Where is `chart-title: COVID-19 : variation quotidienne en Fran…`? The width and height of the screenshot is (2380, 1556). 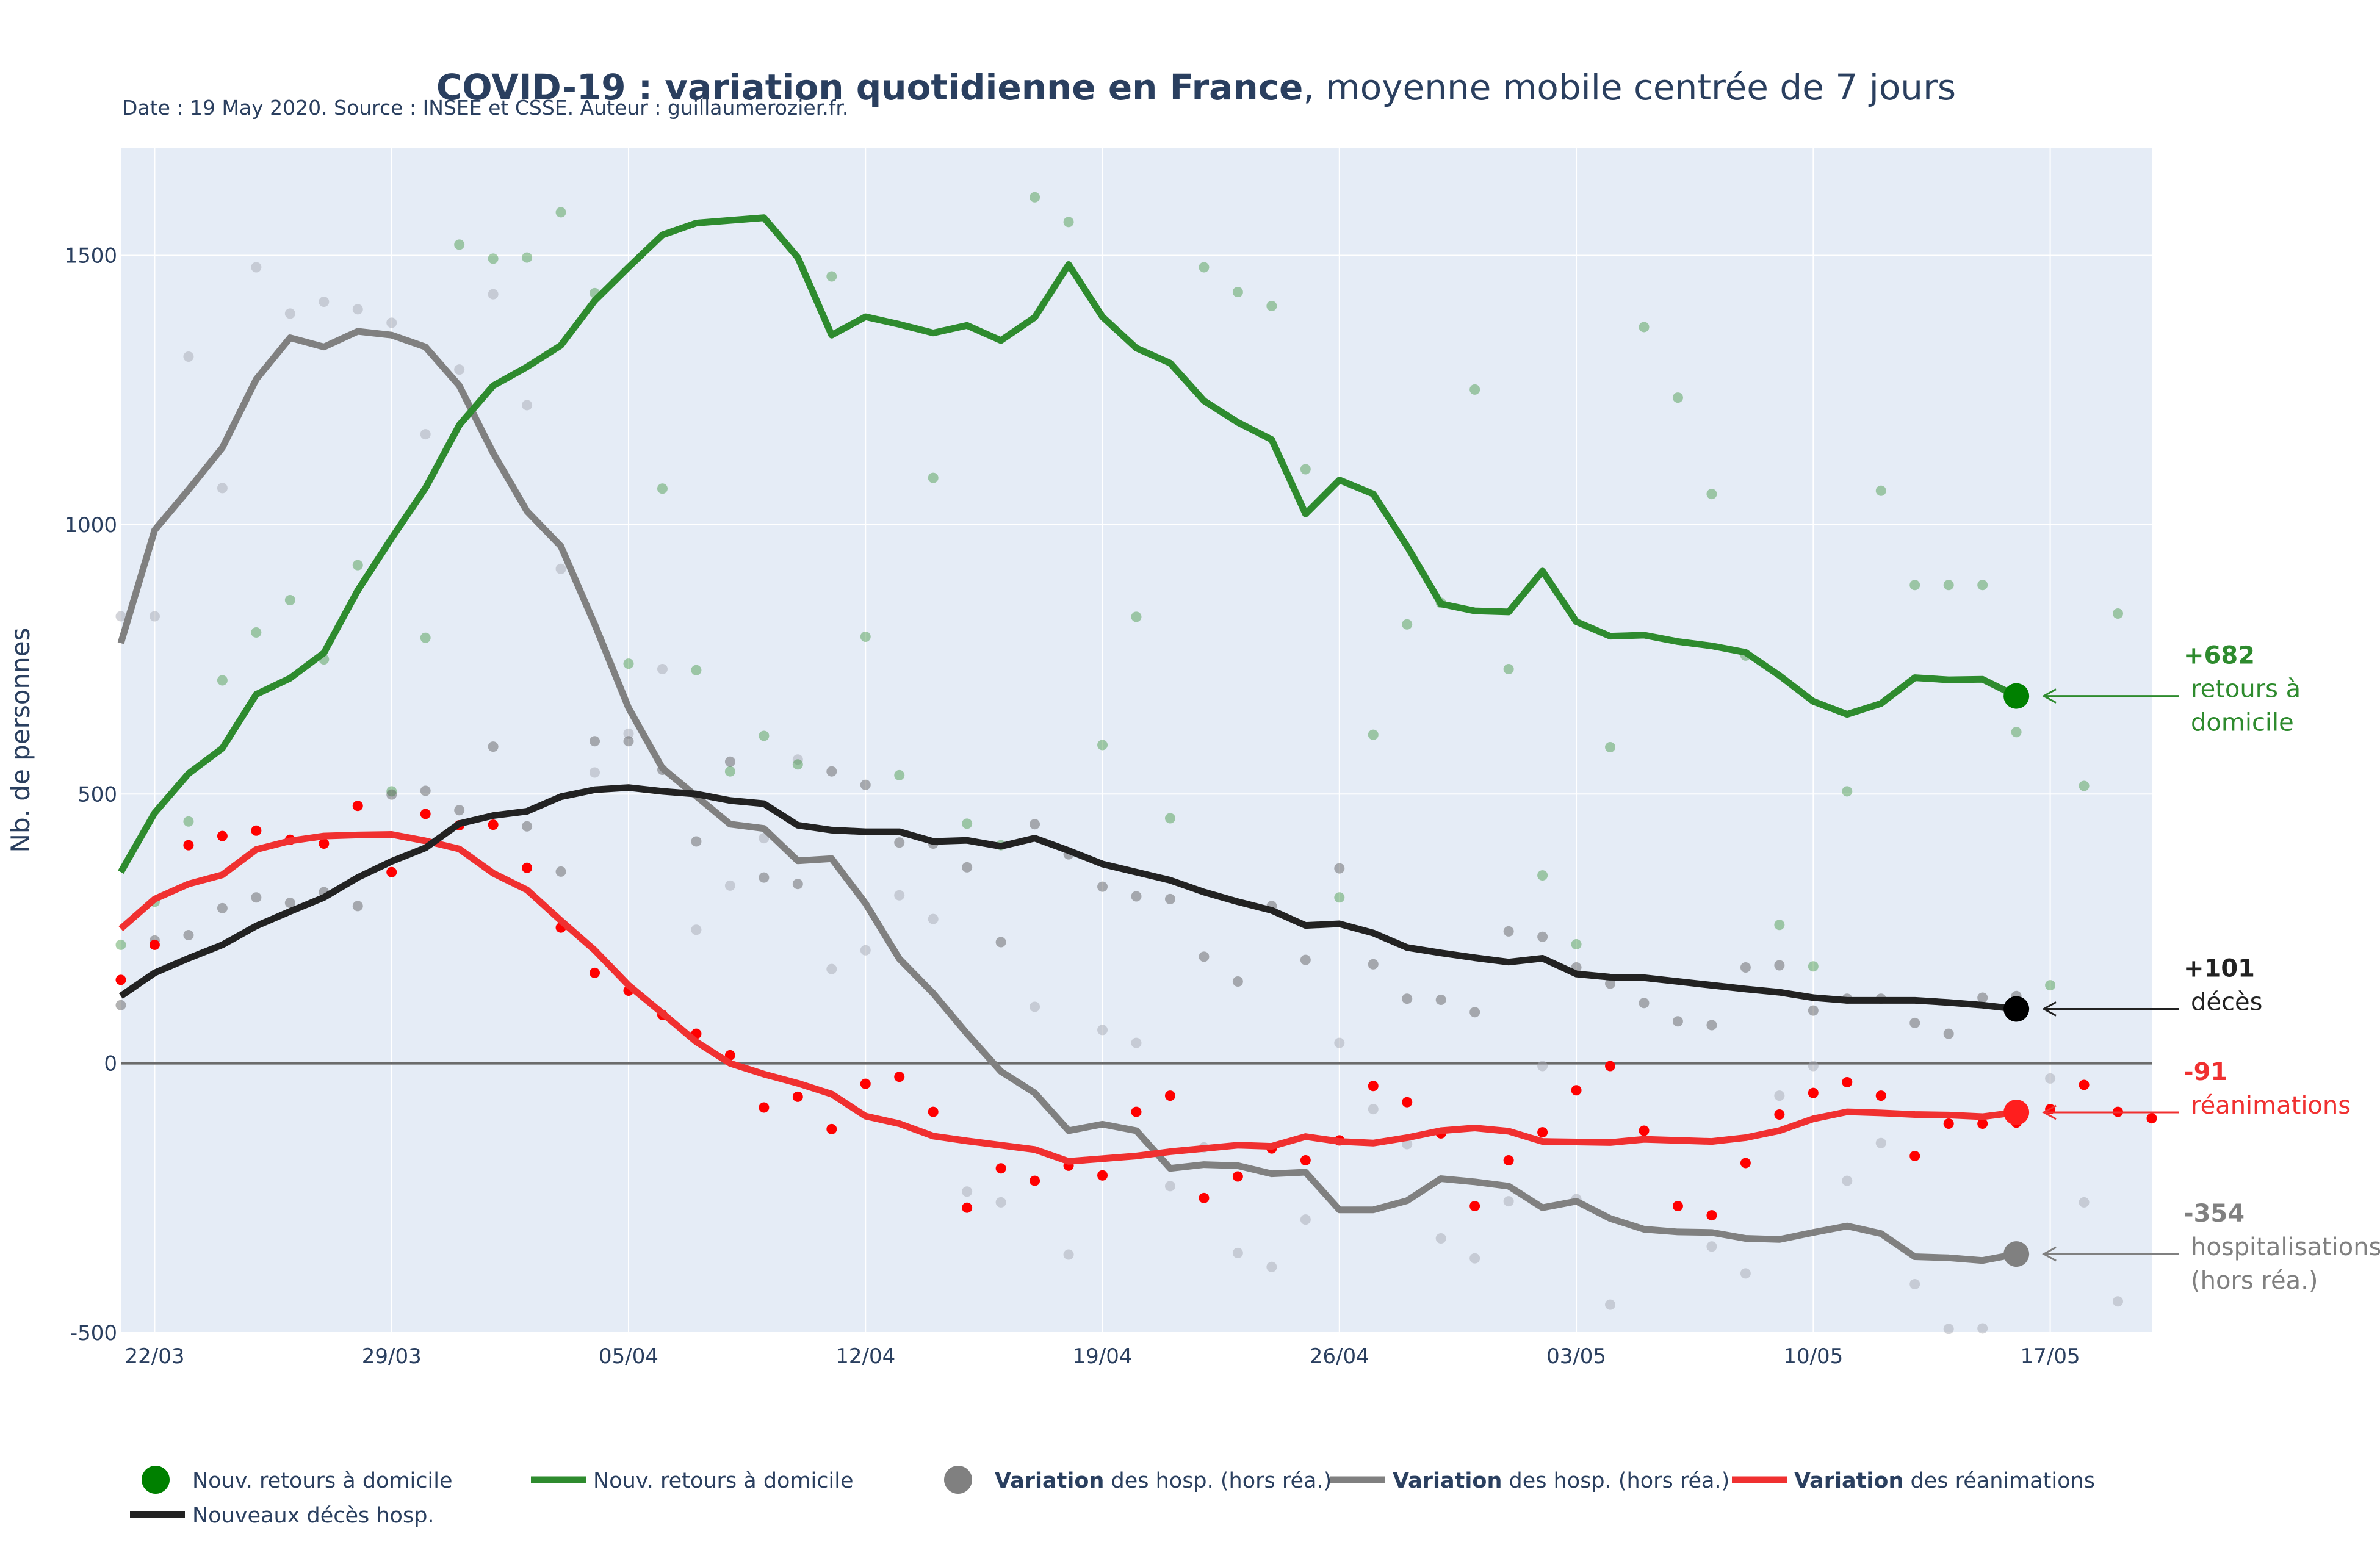 chart-title: COVID-19 : variation quotidienne en Fran… is located at coordinates (1196, 88).